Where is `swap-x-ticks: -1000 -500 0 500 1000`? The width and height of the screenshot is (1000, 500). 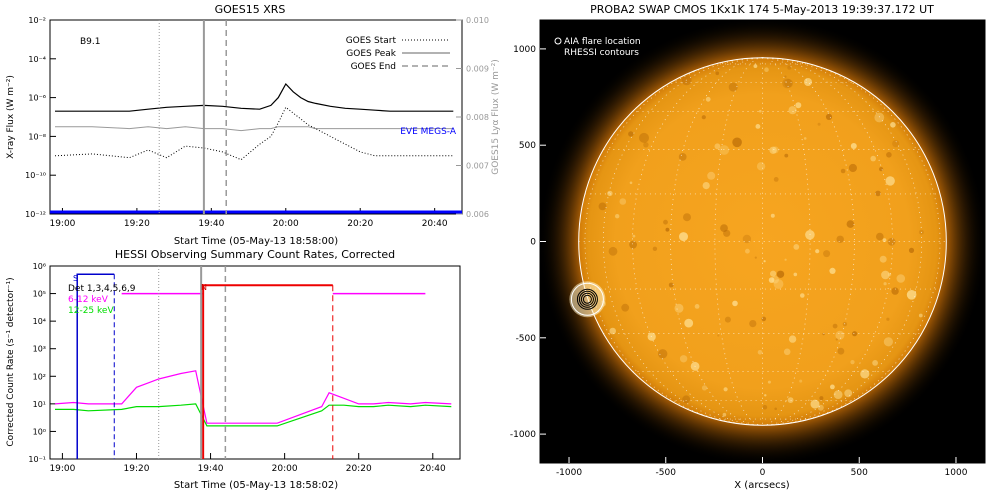
swap-x-ticks: -1000 -500 0 500 1000 is located at coordinates (762, 467).